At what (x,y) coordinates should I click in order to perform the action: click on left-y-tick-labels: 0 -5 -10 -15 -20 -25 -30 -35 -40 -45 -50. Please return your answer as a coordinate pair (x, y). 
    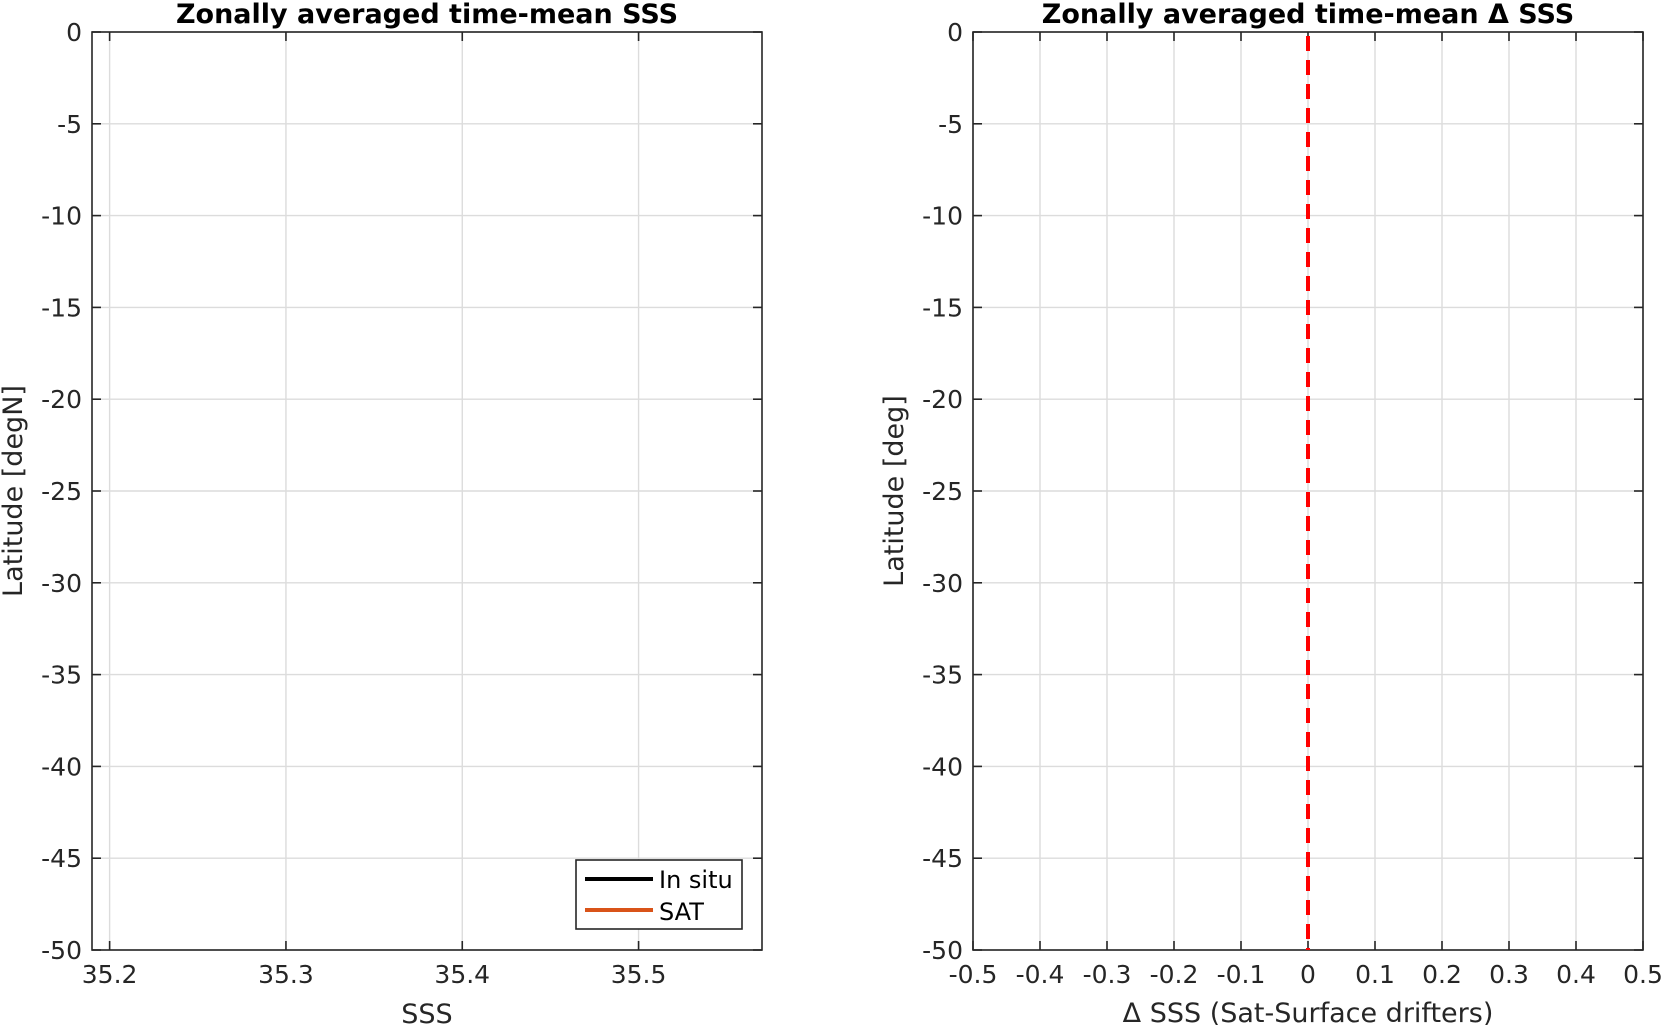
    Looking at the image, I should click on (61, 491).